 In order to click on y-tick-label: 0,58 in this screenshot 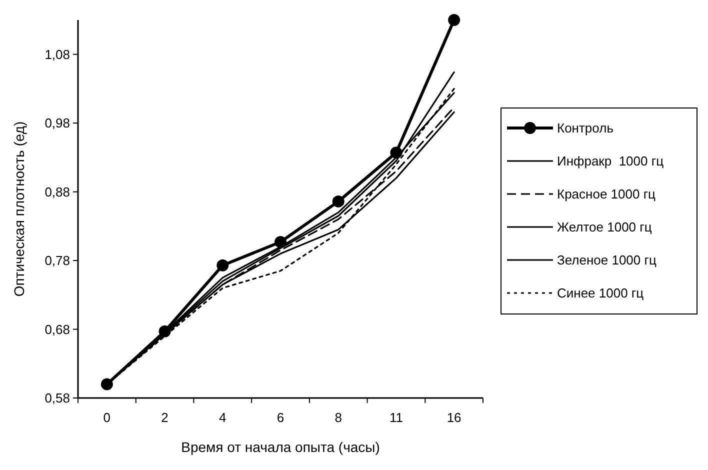, I will do `click(57, 398)`.